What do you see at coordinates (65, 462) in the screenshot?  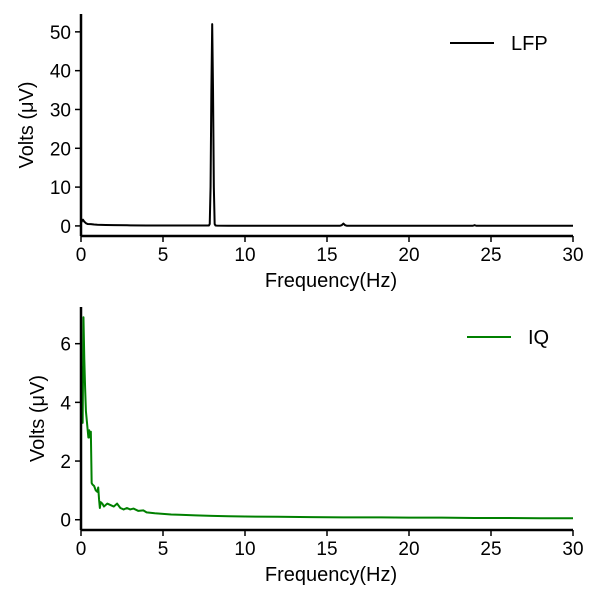 I see `y-tick-label: 2` at bounding box center [65, 462].